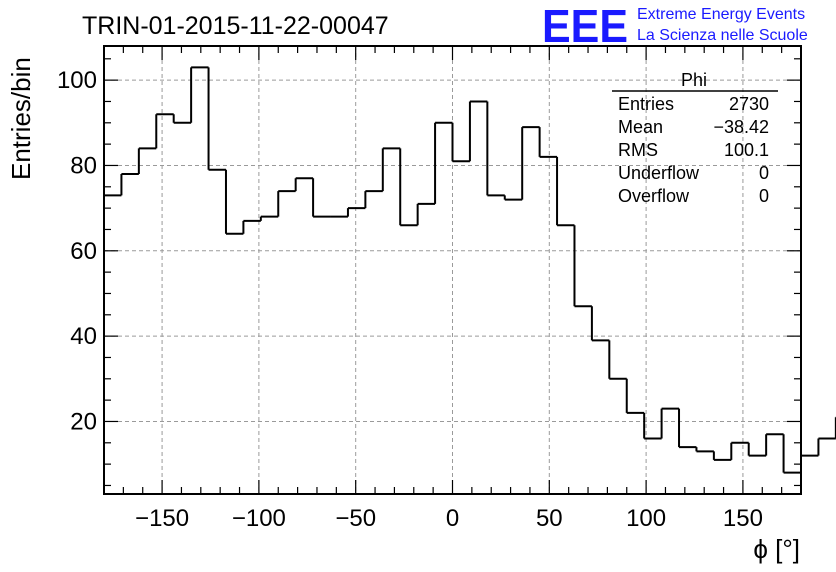 This screenshot has width=836, height=572. What do you see at coordinates (746, 150) in the screenshot?
I see `stats-value: 100.1` at bounding box center [746, 150].